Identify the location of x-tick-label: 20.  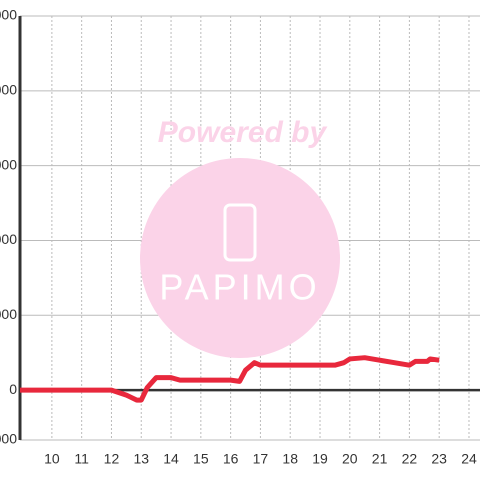
(350, 459).